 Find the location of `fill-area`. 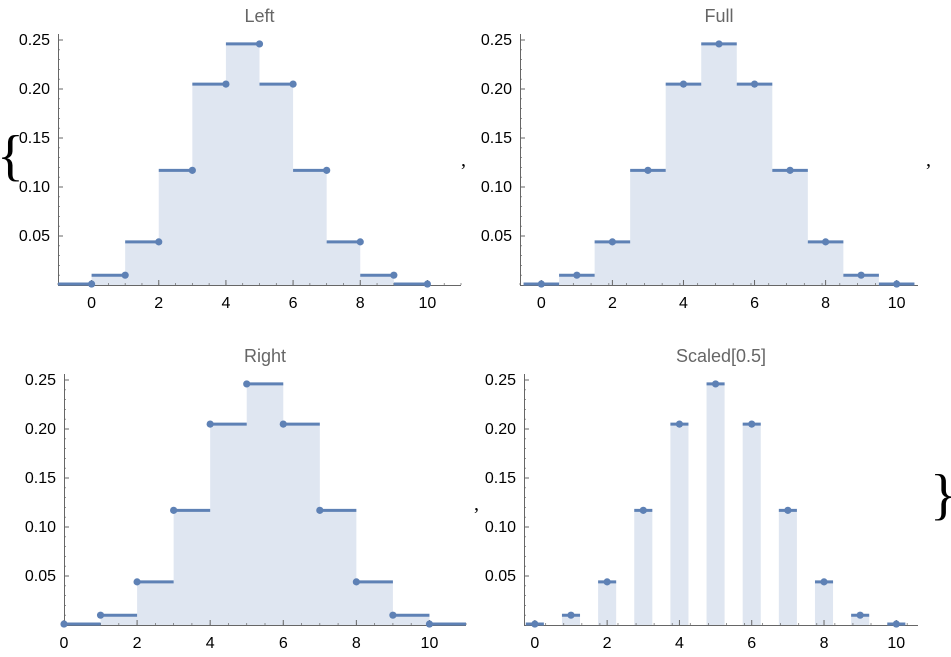

fill-area is located at coordinates (243, 164).